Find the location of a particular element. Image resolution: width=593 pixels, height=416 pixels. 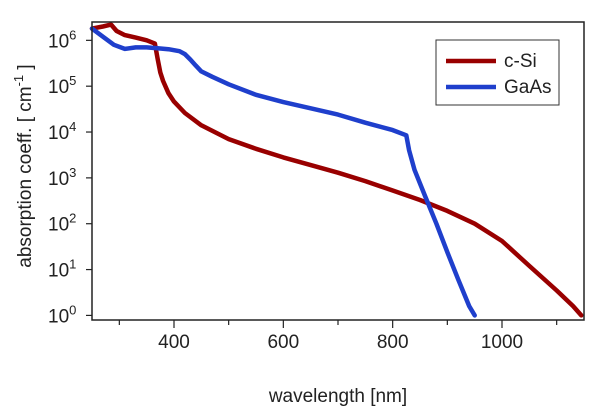

y-axis-title: absorption coeff. [ cm-1 ] is located at coordinates (23, 165).